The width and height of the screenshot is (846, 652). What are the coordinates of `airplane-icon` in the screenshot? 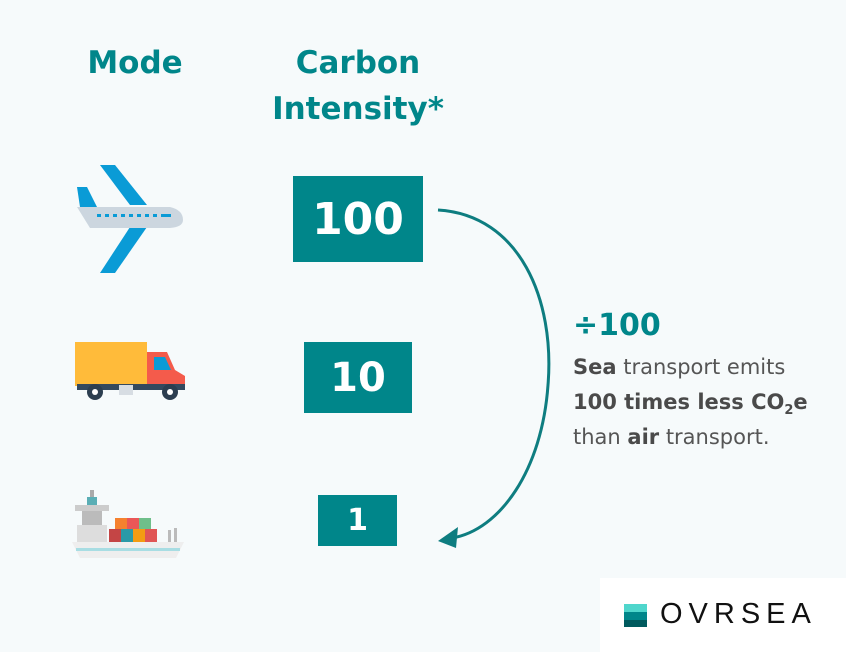 It's located at (130, 219).